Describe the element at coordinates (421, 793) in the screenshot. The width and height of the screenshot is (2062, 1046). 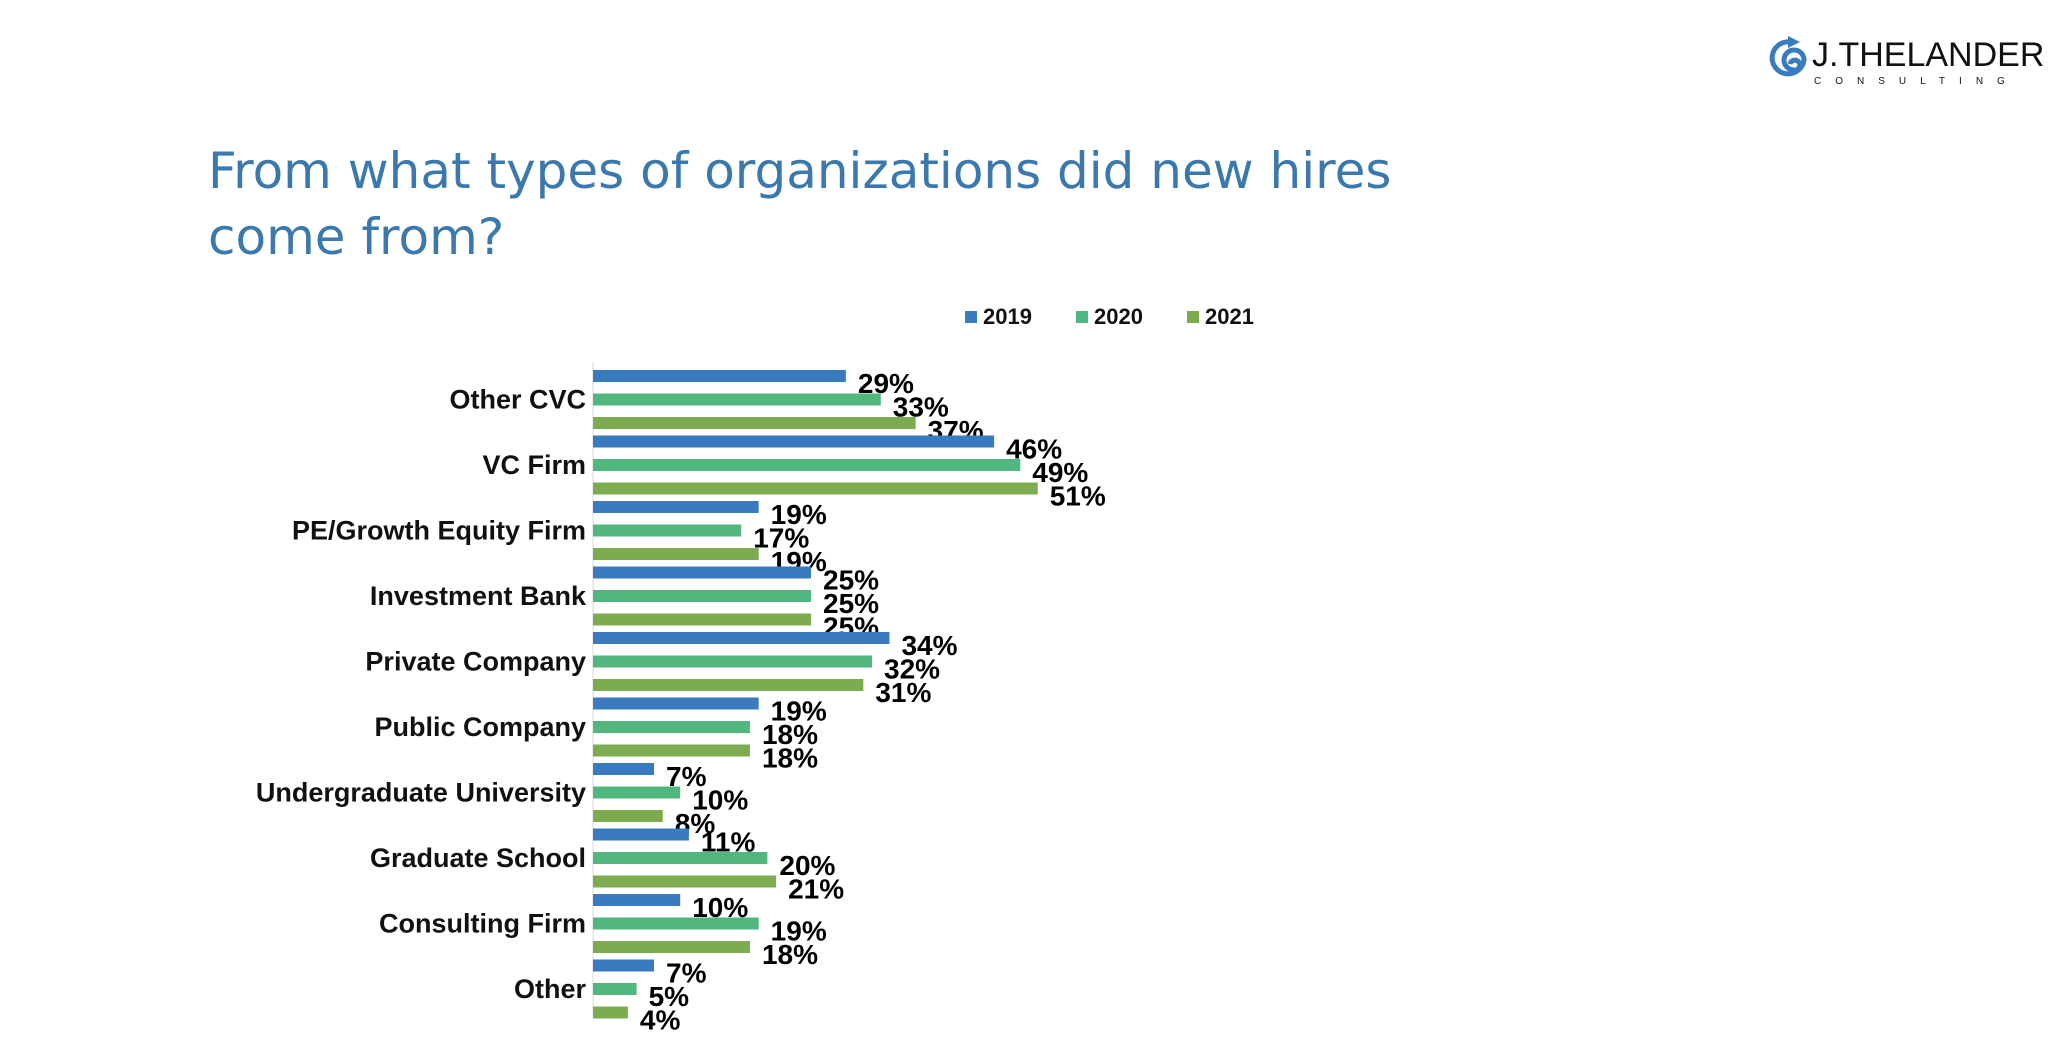
I see `category-label: Undergraduate University` at that location.